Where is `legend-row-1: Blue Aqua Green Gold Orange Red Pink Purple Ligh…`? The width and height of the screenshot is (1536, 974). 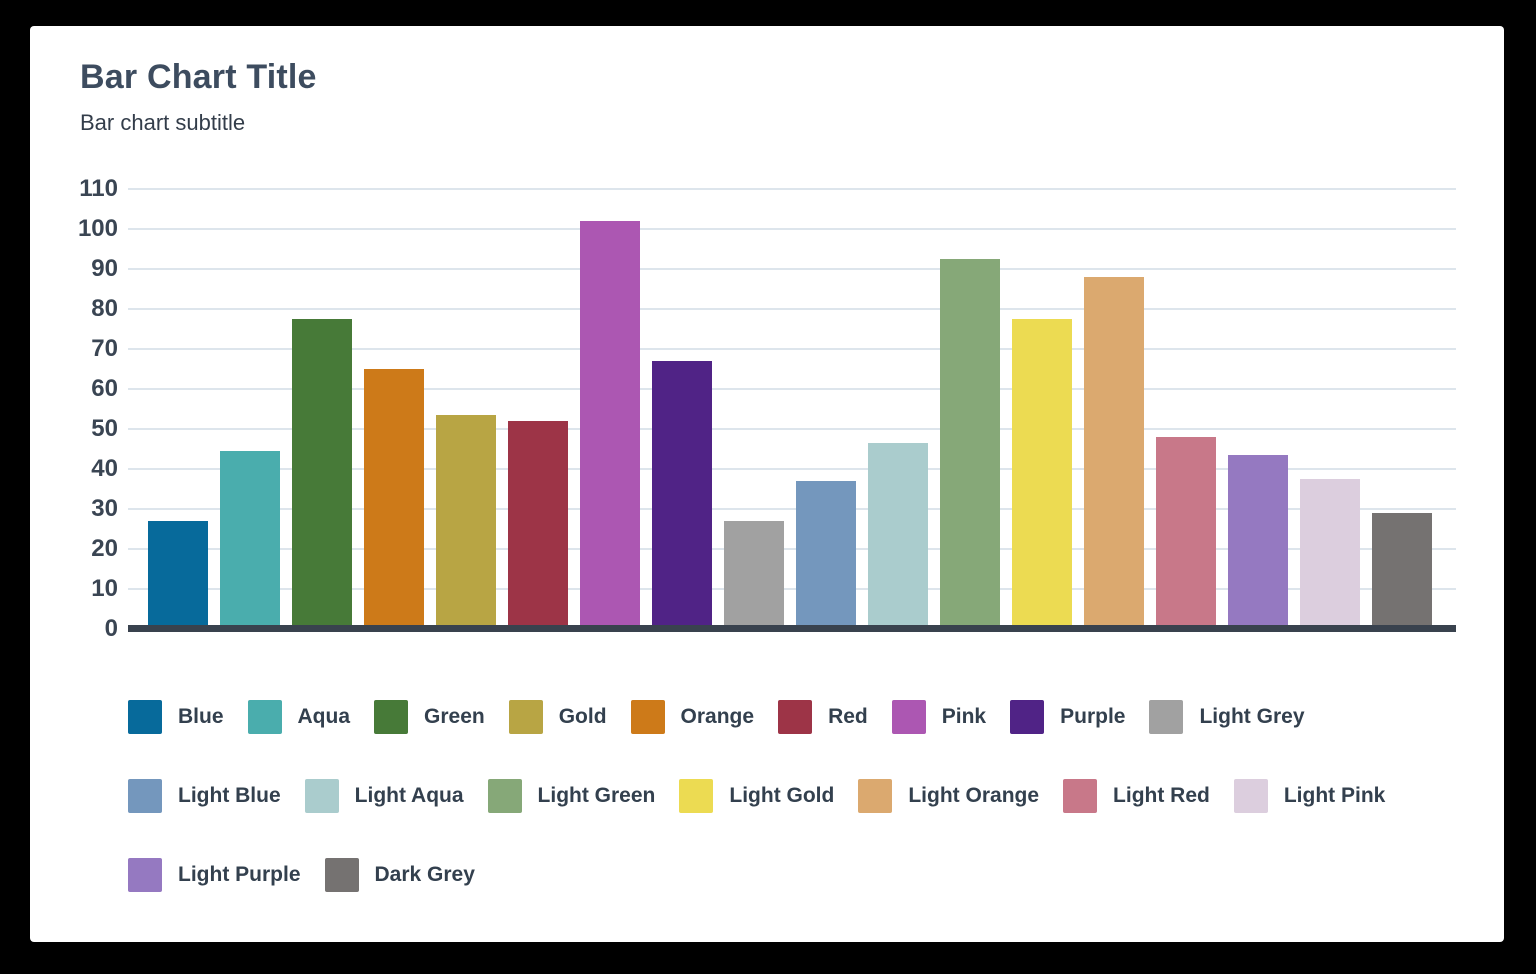
legend-row-1: Blue Aqua Green Gold Orange Red Pink Purple Ligh… is located at coordinates (756, 717).